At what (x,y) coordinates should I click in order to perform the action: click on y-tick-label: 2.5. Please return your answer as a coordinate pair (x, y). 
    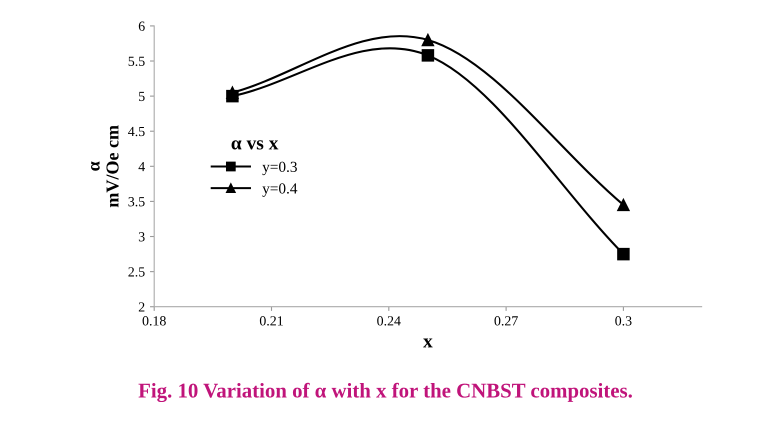
    Looking at the image, I should click on (136, 272).